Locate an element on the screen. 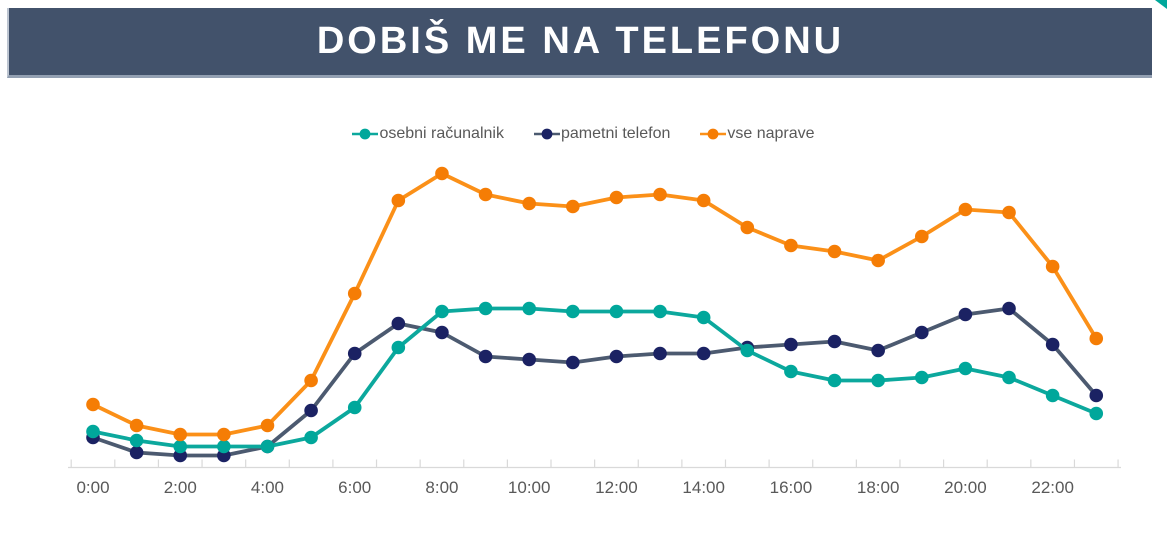 The image size is (1167, 546). x-axis-label: 16:00 is located at coordinates (791, 487).